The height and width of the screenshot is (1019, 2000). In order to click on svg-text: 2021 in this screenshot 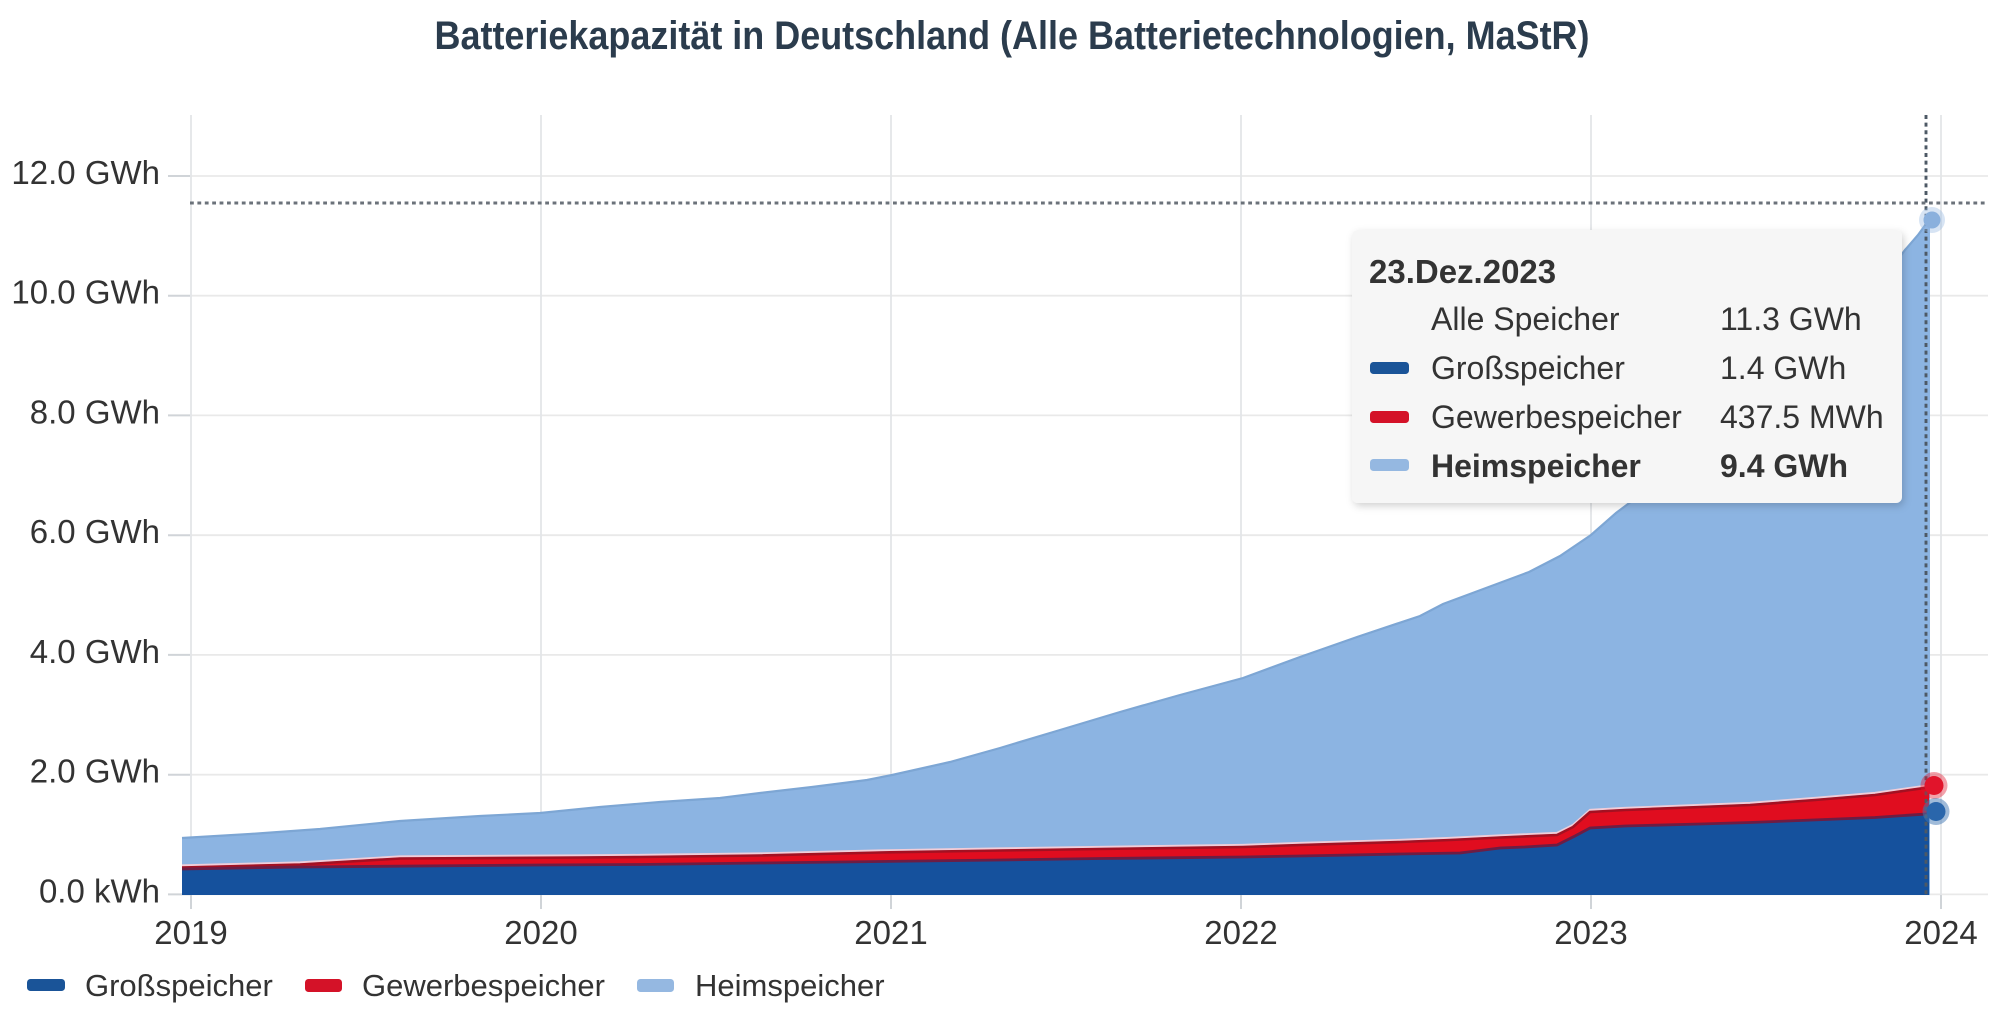, I will do `click(890, 932)`.